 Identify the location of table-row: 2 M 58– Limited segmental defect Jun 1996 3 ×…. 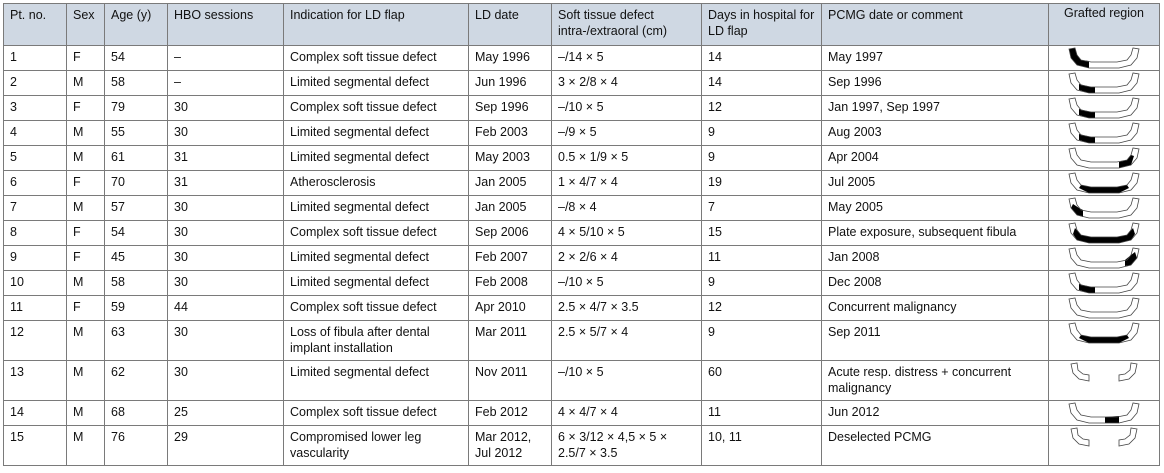
(581, 83).